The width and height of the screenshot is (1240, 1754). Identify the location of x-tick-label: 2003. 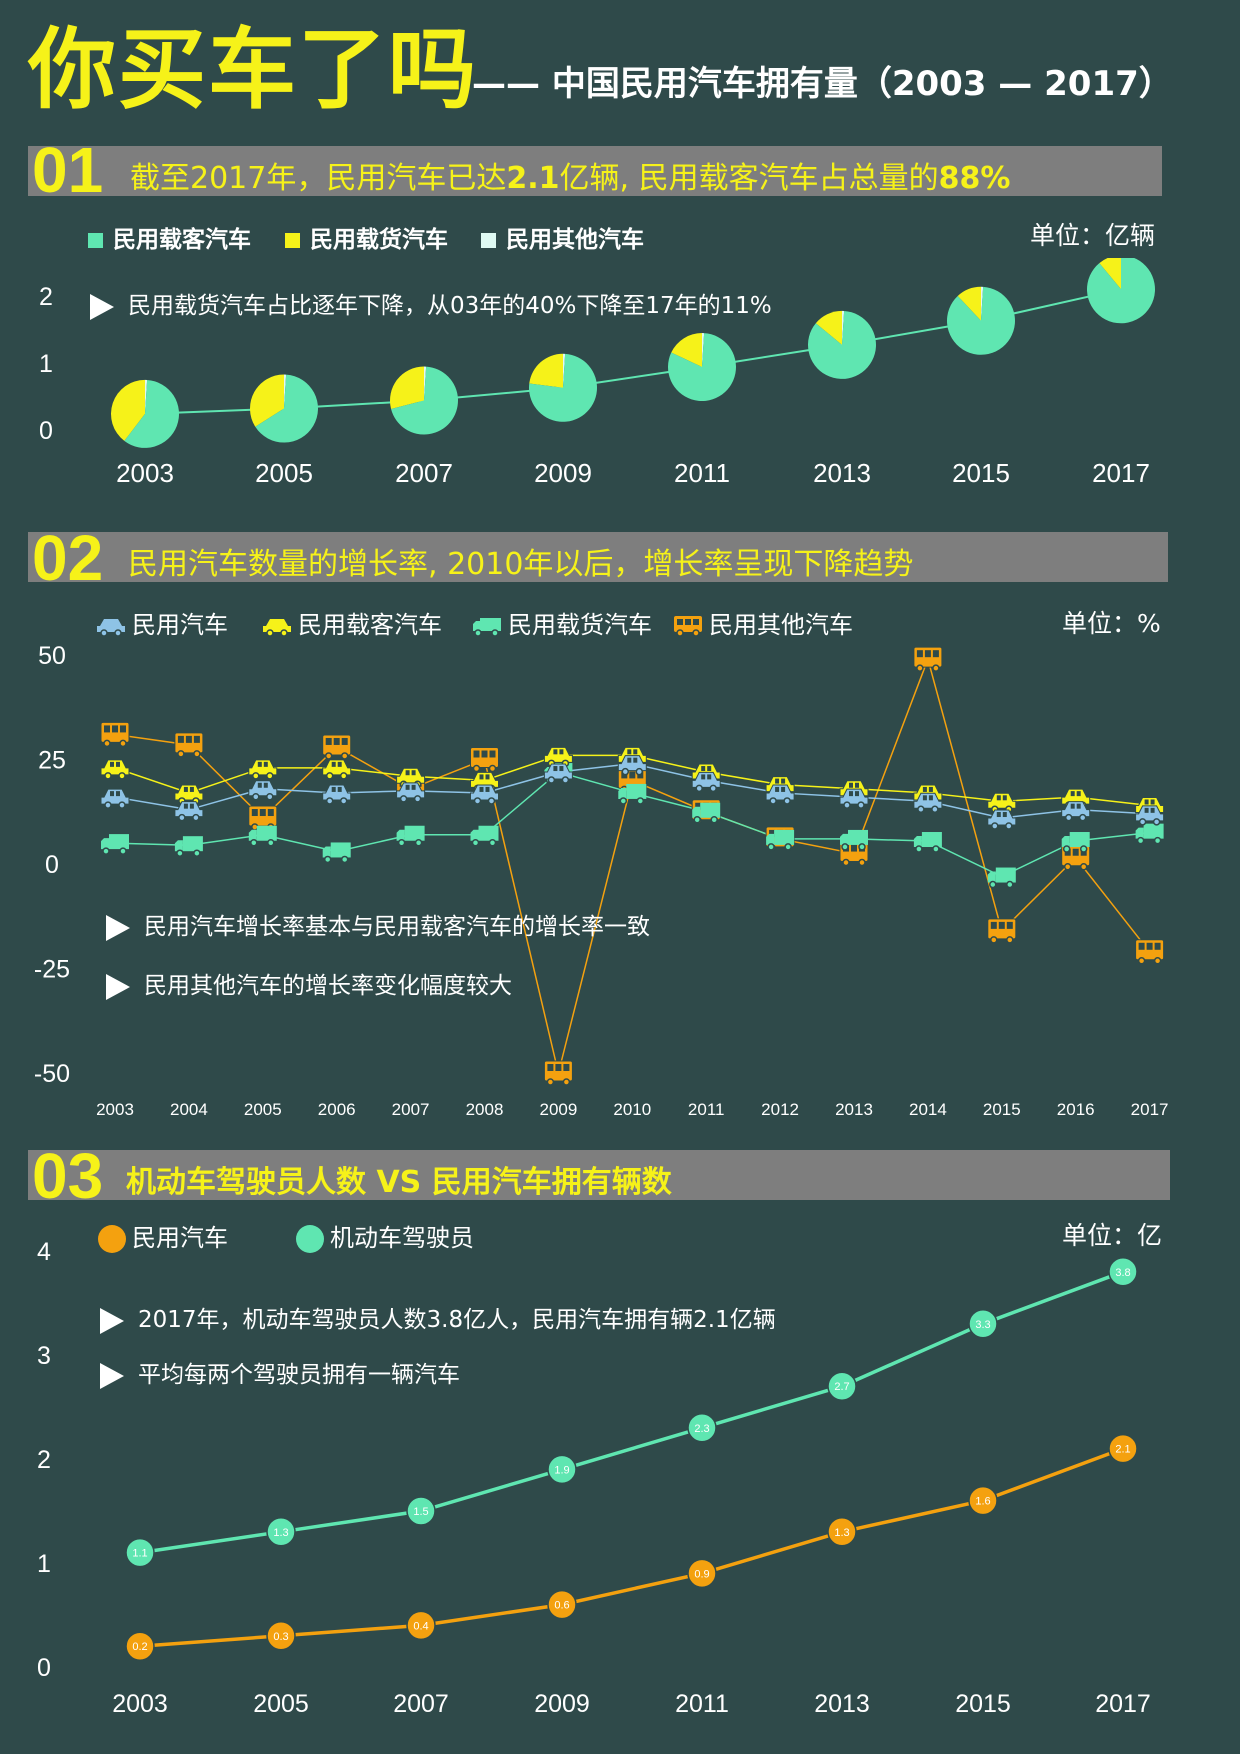
(115, 1109).